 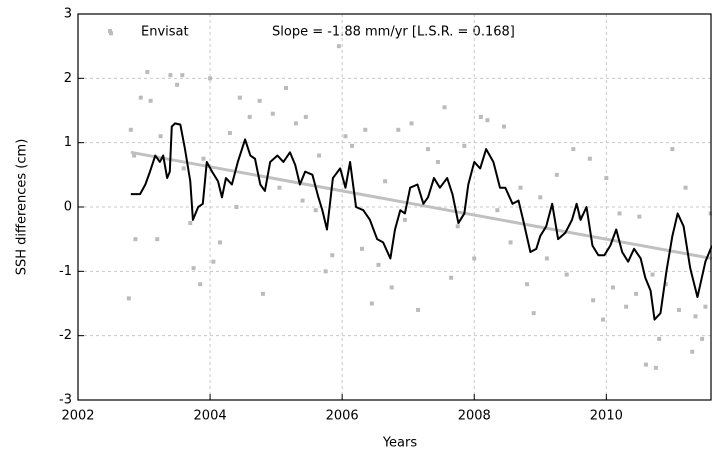 What do you see at coordinates (110, 31) in the screenshot?
I see `legend-marker` at bounding box center [110, 31].